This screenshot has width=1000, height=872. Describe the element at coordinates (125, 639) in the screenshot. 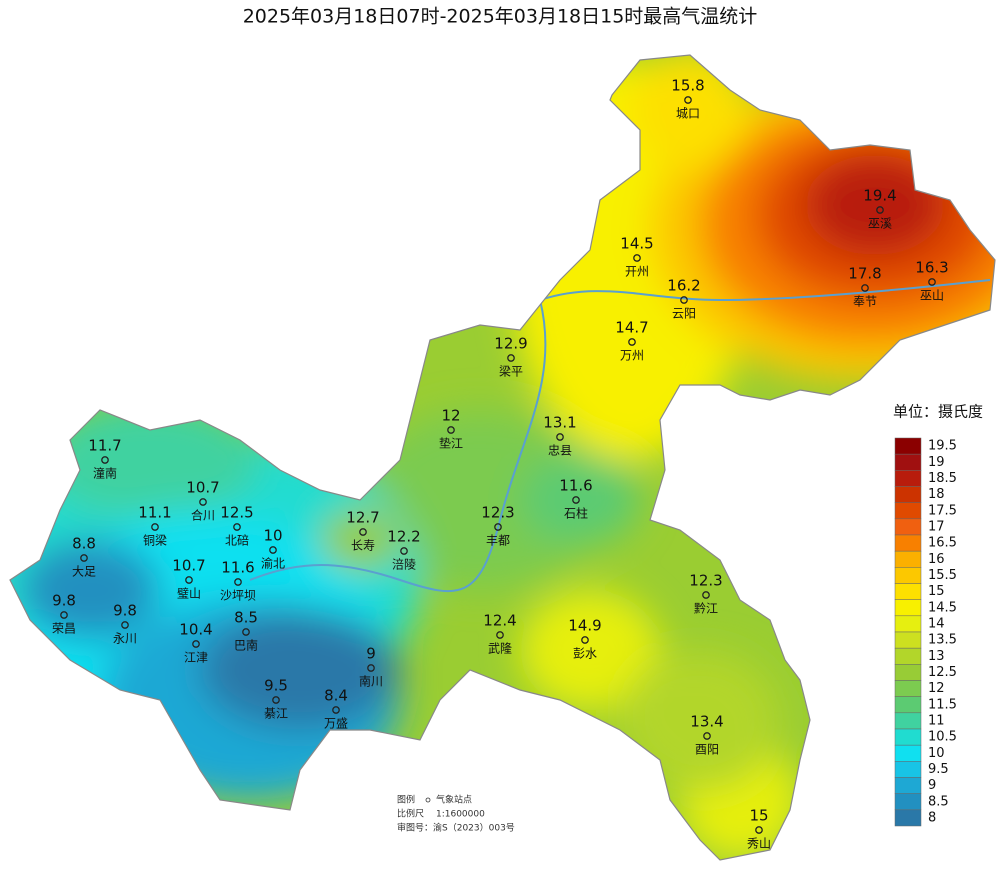

I see `station-name: 永川` at that location.